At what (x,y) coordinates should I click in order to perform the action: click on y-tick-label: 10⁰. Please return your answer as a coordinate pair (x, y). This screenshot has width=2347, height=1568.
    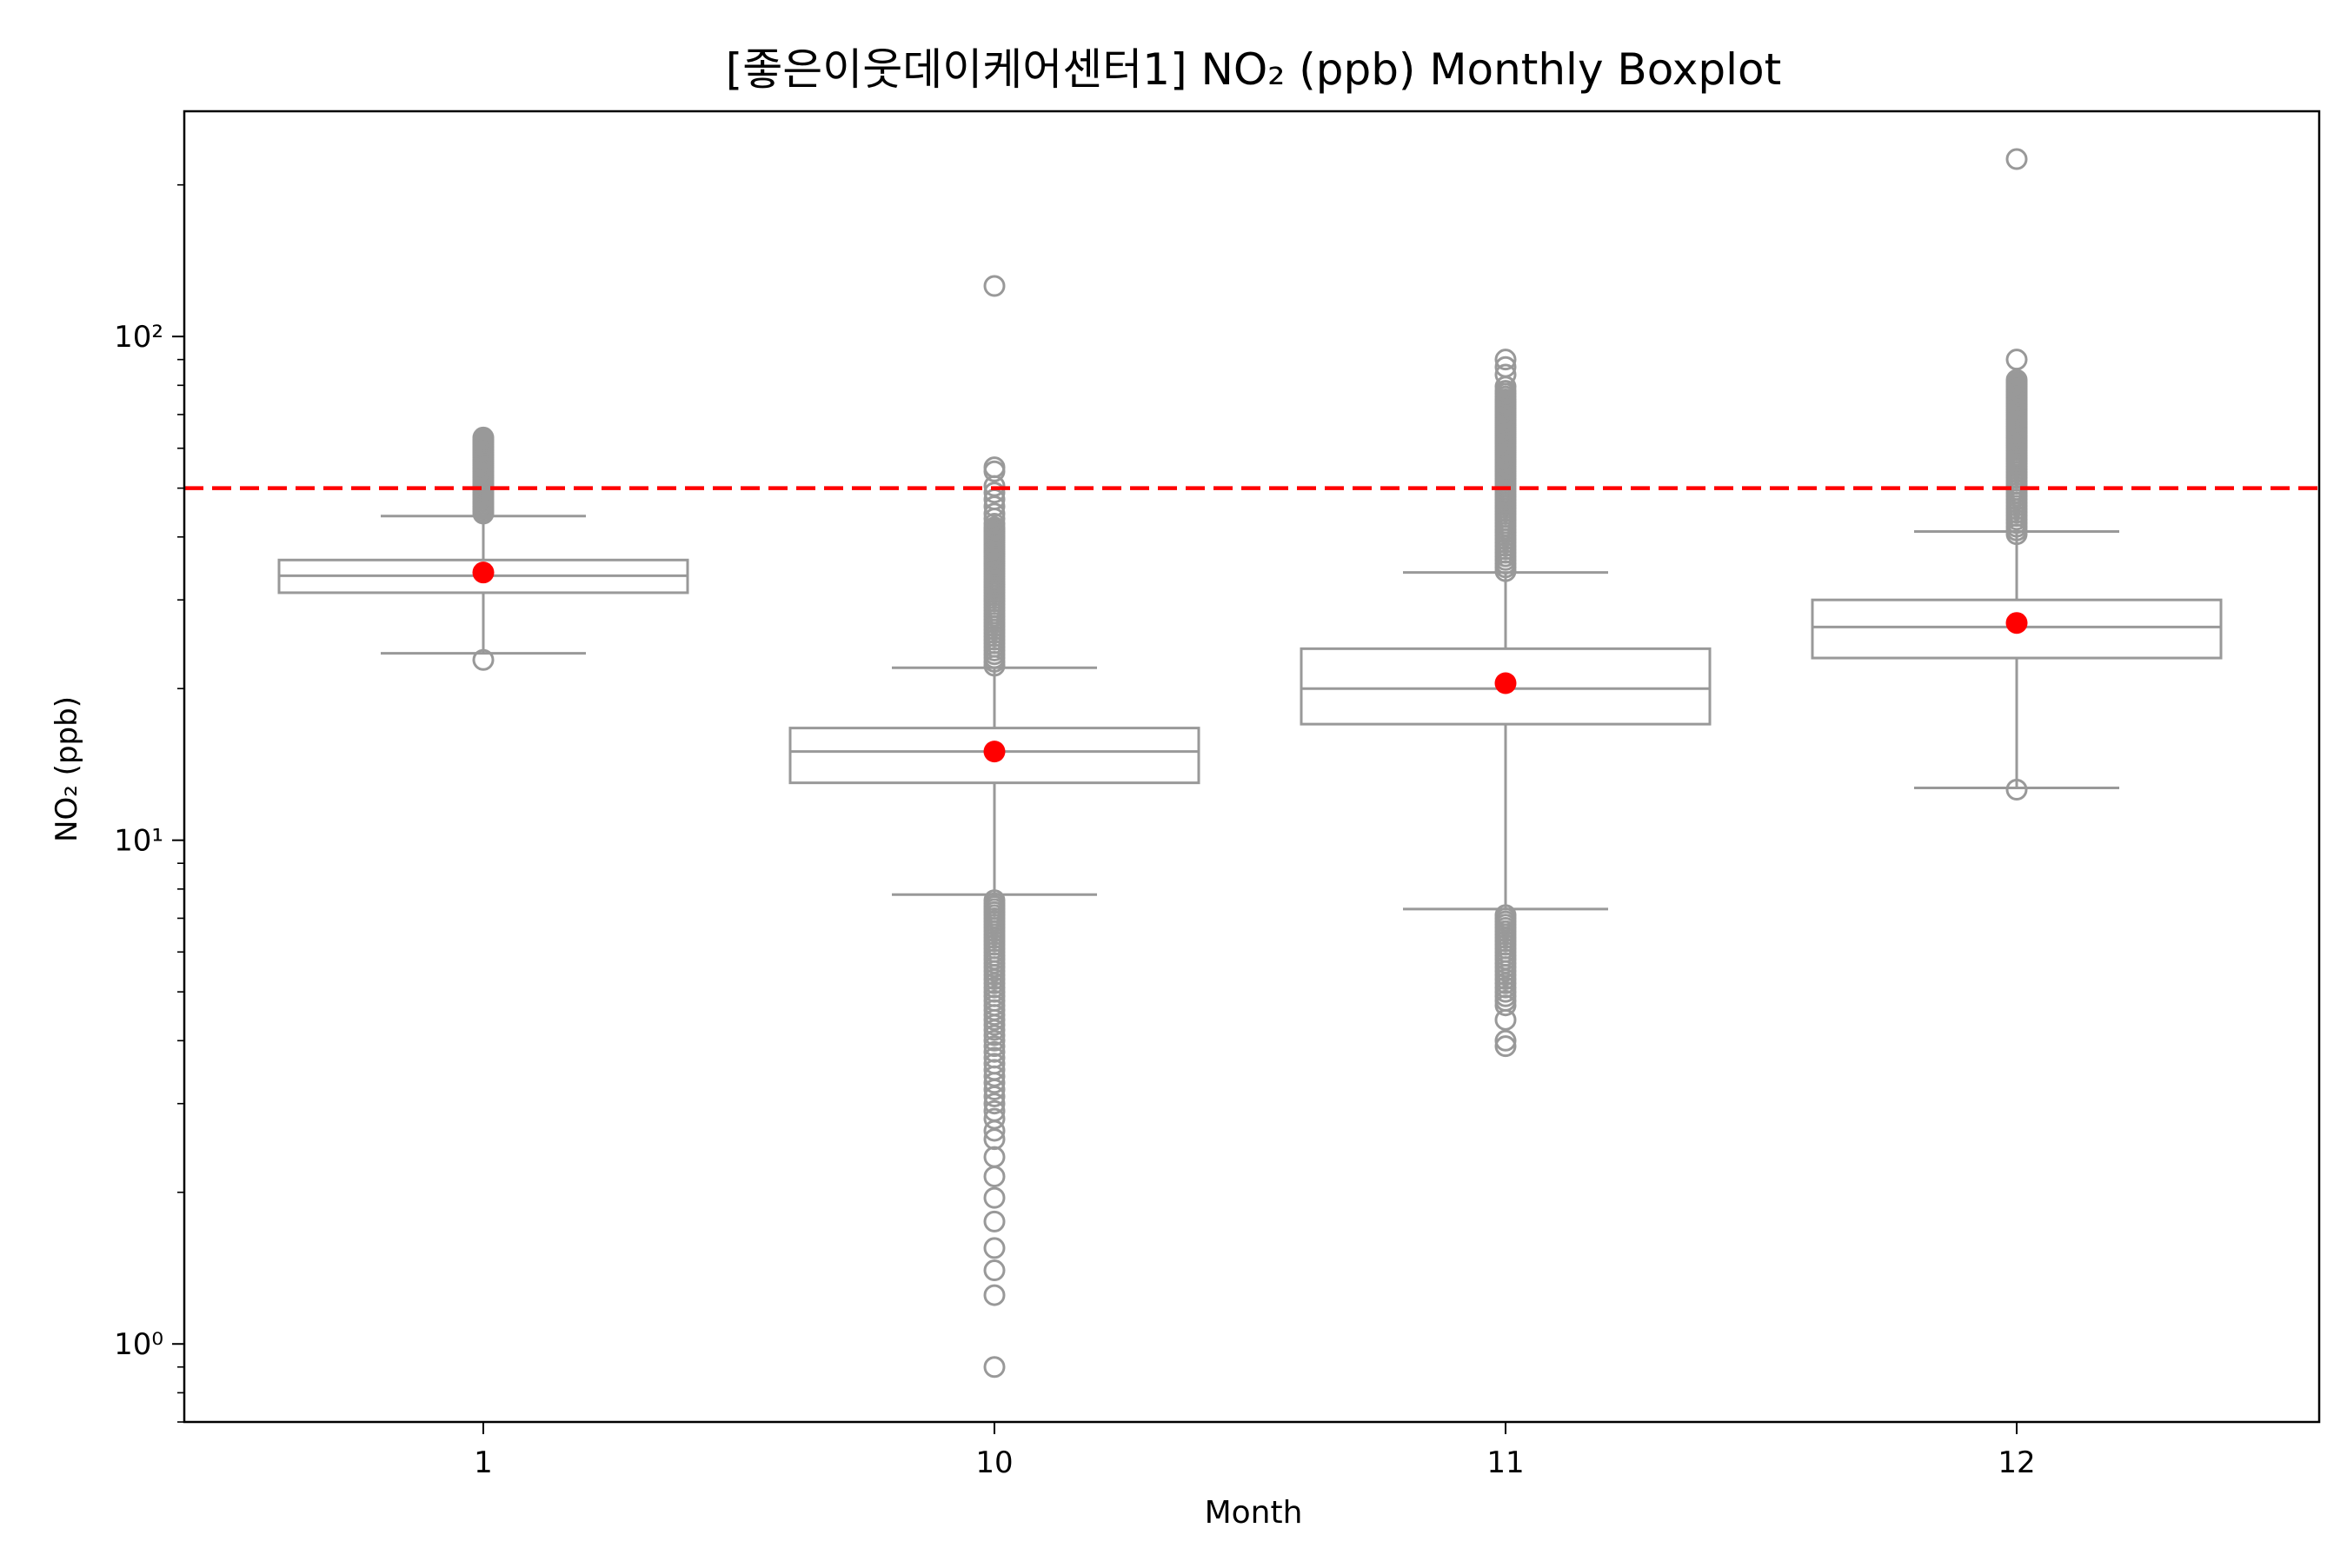
    Looking at the image, I should click on (139, 1344).